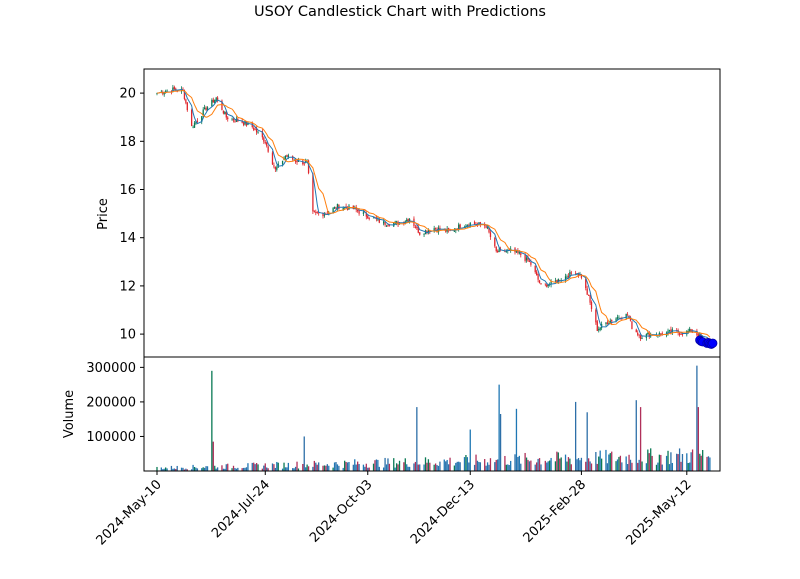 This screenshot has height=579, width=800. I want to click on prediction-point, so click(713, 343).